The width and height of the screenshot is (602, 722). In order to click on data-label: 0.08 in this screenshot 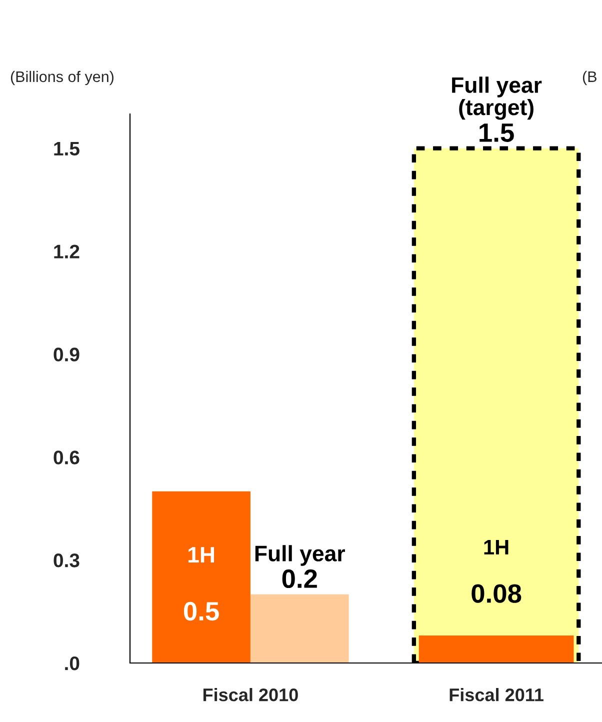, I will do `click(497, 593)`.